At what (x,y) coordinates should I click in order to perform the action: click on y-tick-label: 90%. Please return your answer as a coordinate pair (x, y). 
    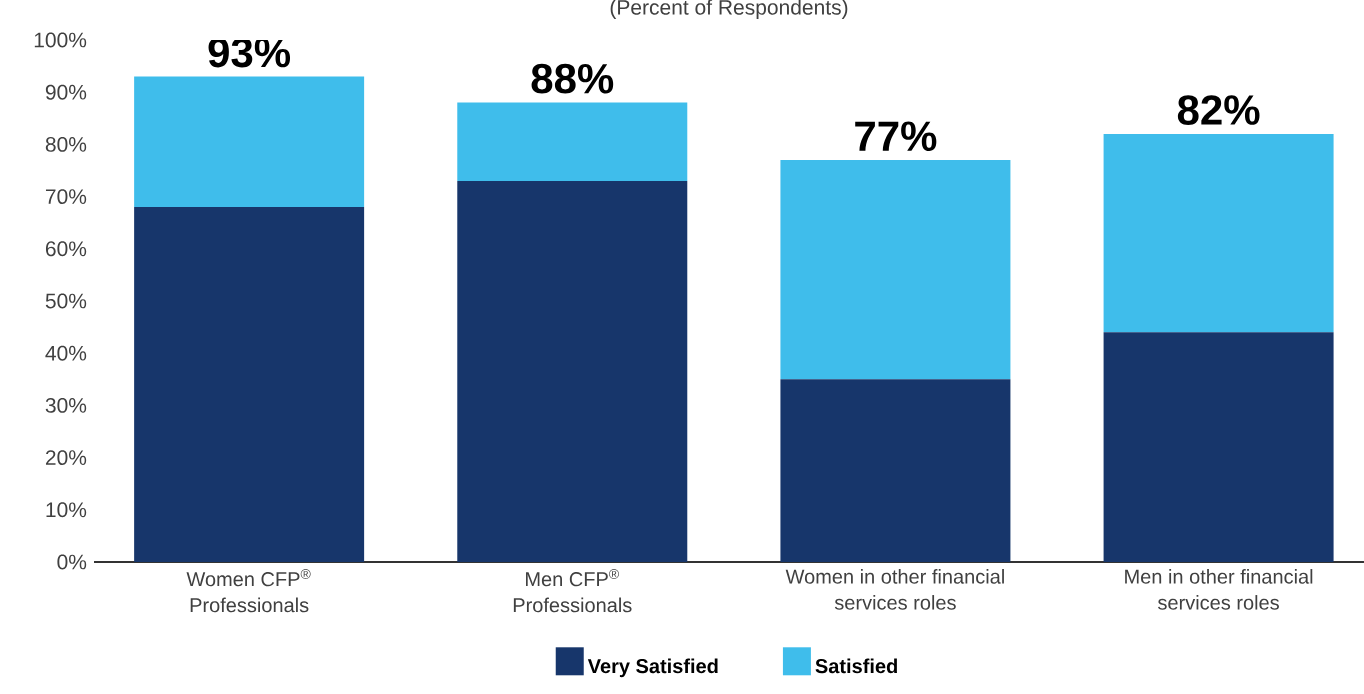
    Looking at the image, I should click on (66, 92).